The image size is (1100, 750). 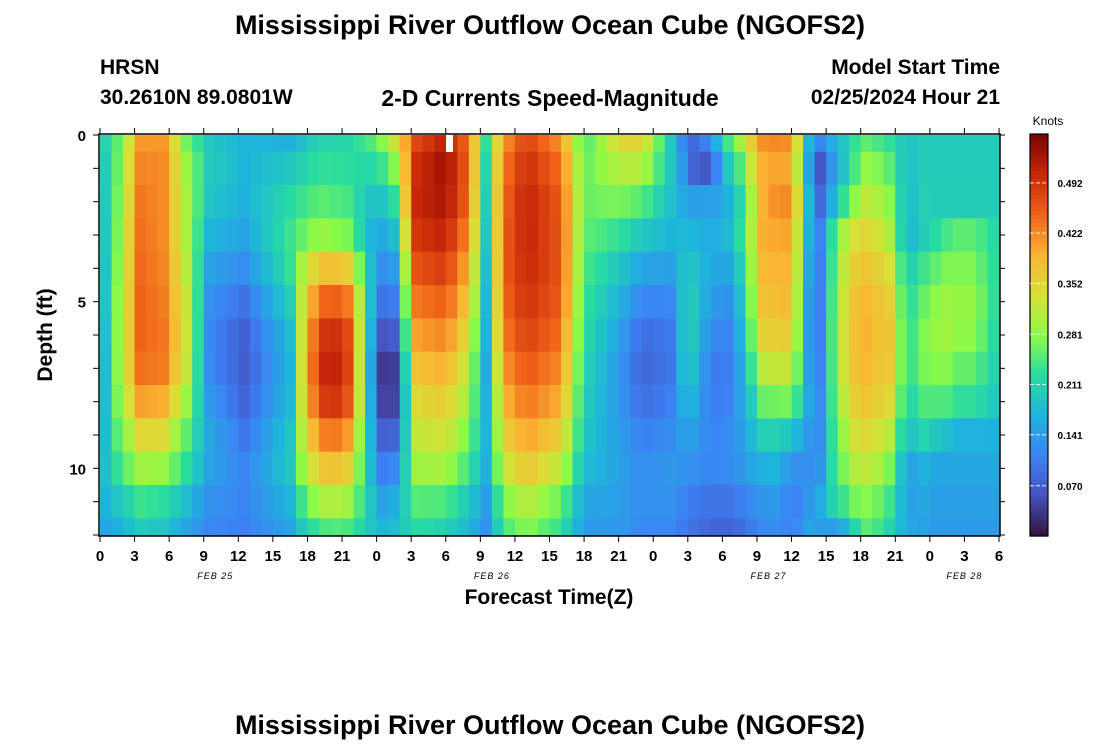 What do you see at coordinates (307, 556) in the screenshot?
I see `x-tick-label: 18` at bounding box center [307, 556].